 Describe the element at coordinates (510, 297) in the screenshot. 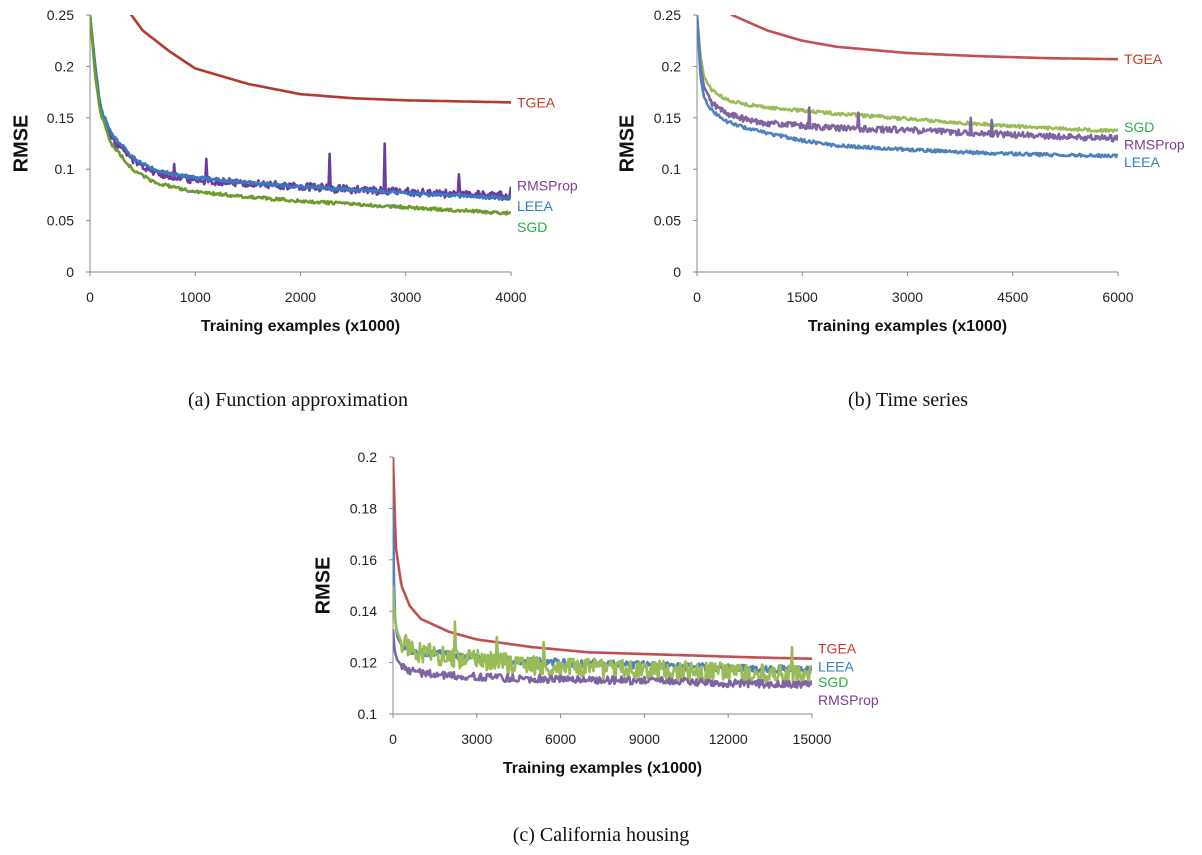

I see `x-tick-label: 4000` at that location.